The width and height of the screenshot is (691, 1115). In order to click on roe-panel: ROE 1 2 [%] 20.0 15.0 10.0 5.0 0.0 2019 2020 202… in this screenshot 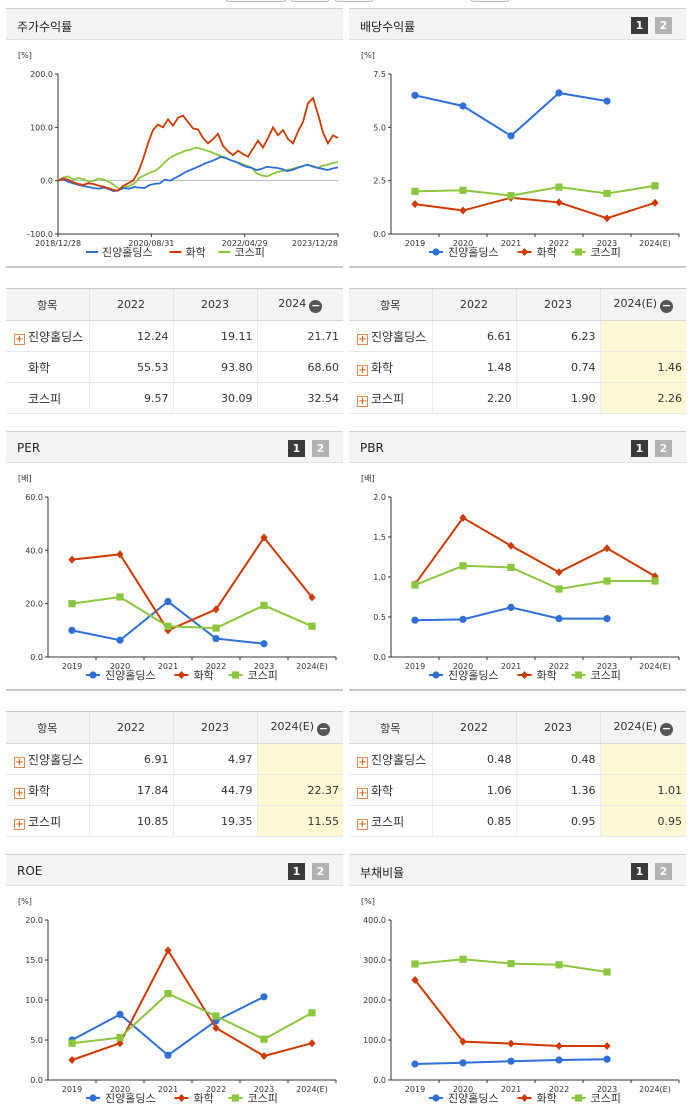, I will do `click(174, 979)`.